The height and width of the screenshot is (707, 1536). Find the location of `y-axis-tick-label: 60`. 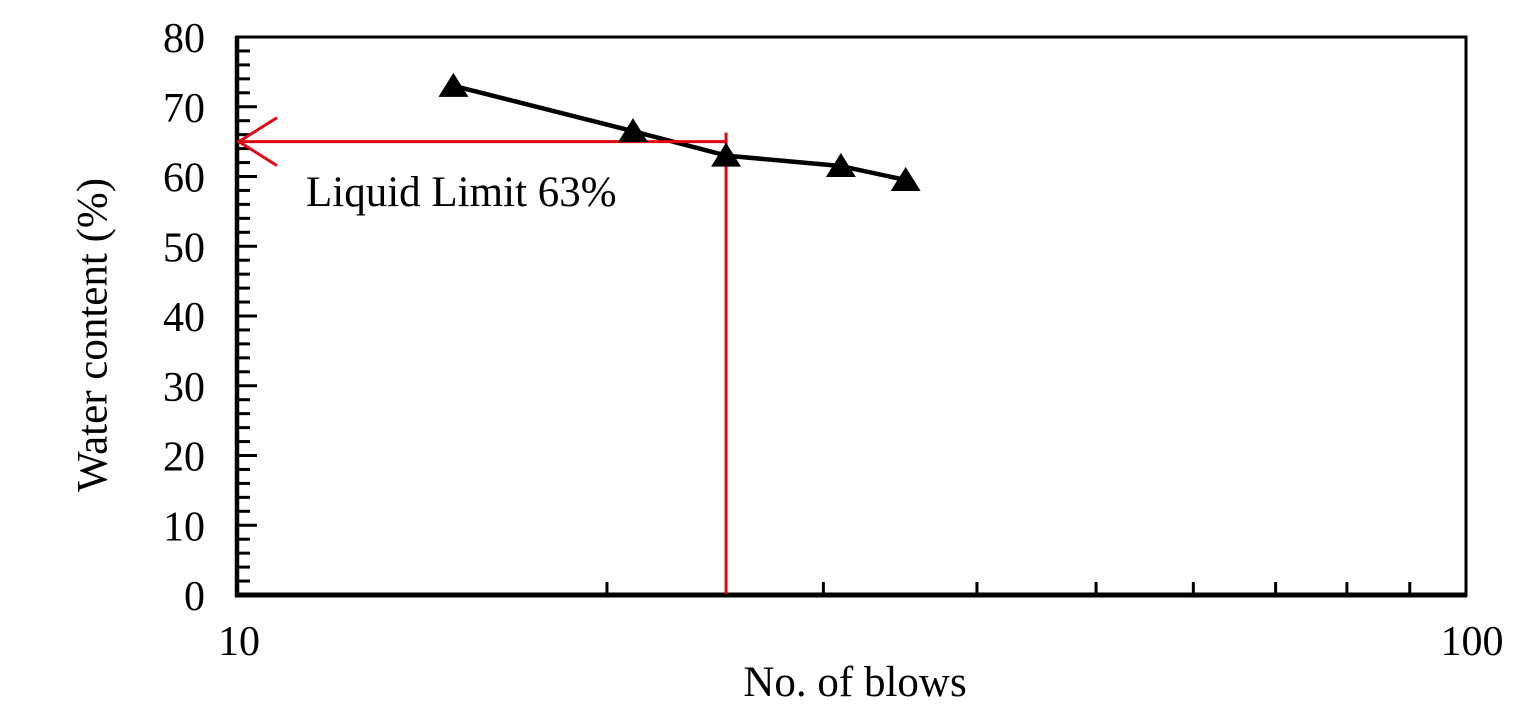

y-axis-tick-label: 60 is located at coordinates (184, 179).